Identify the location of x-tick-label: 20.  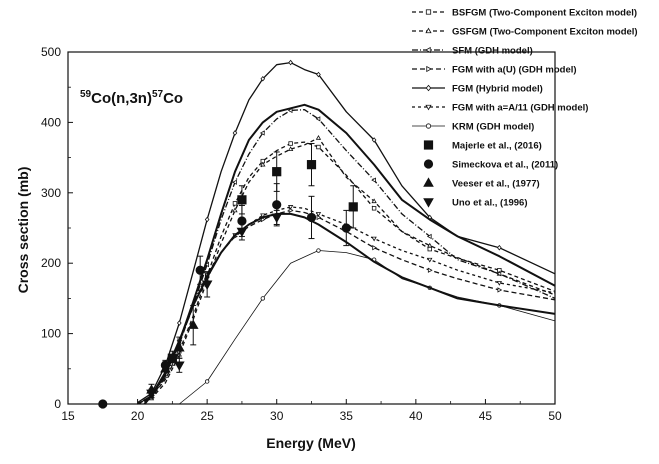
(138, 416).